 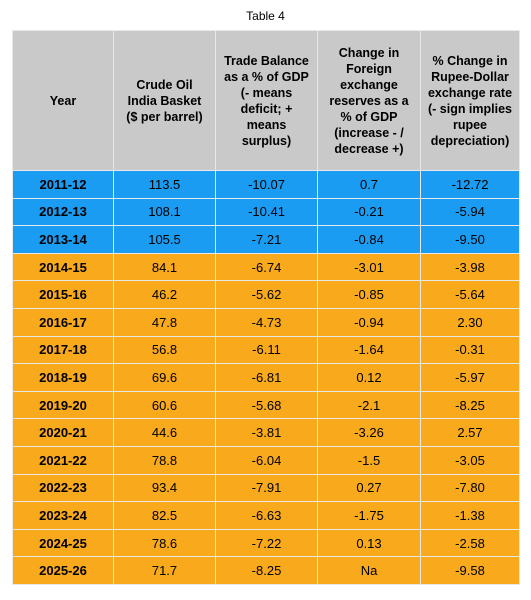 I want to click on header-line: Foreign, so click(x=369, y=68).